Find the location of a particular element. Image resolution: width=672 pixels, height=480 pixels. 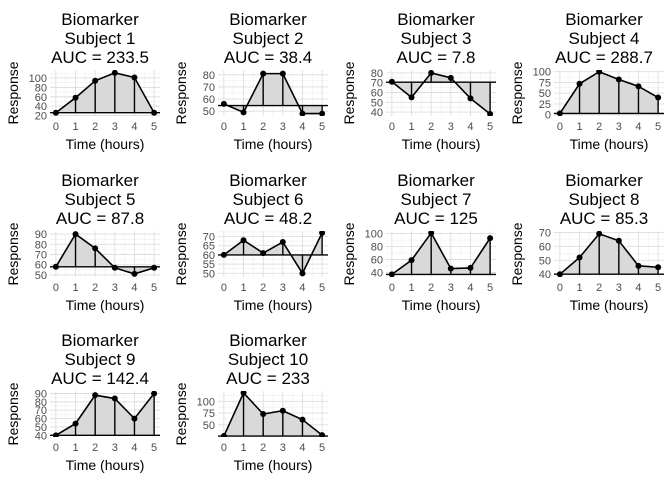

panel-title-line: Subject 2 is located at coordinates (268, 38).